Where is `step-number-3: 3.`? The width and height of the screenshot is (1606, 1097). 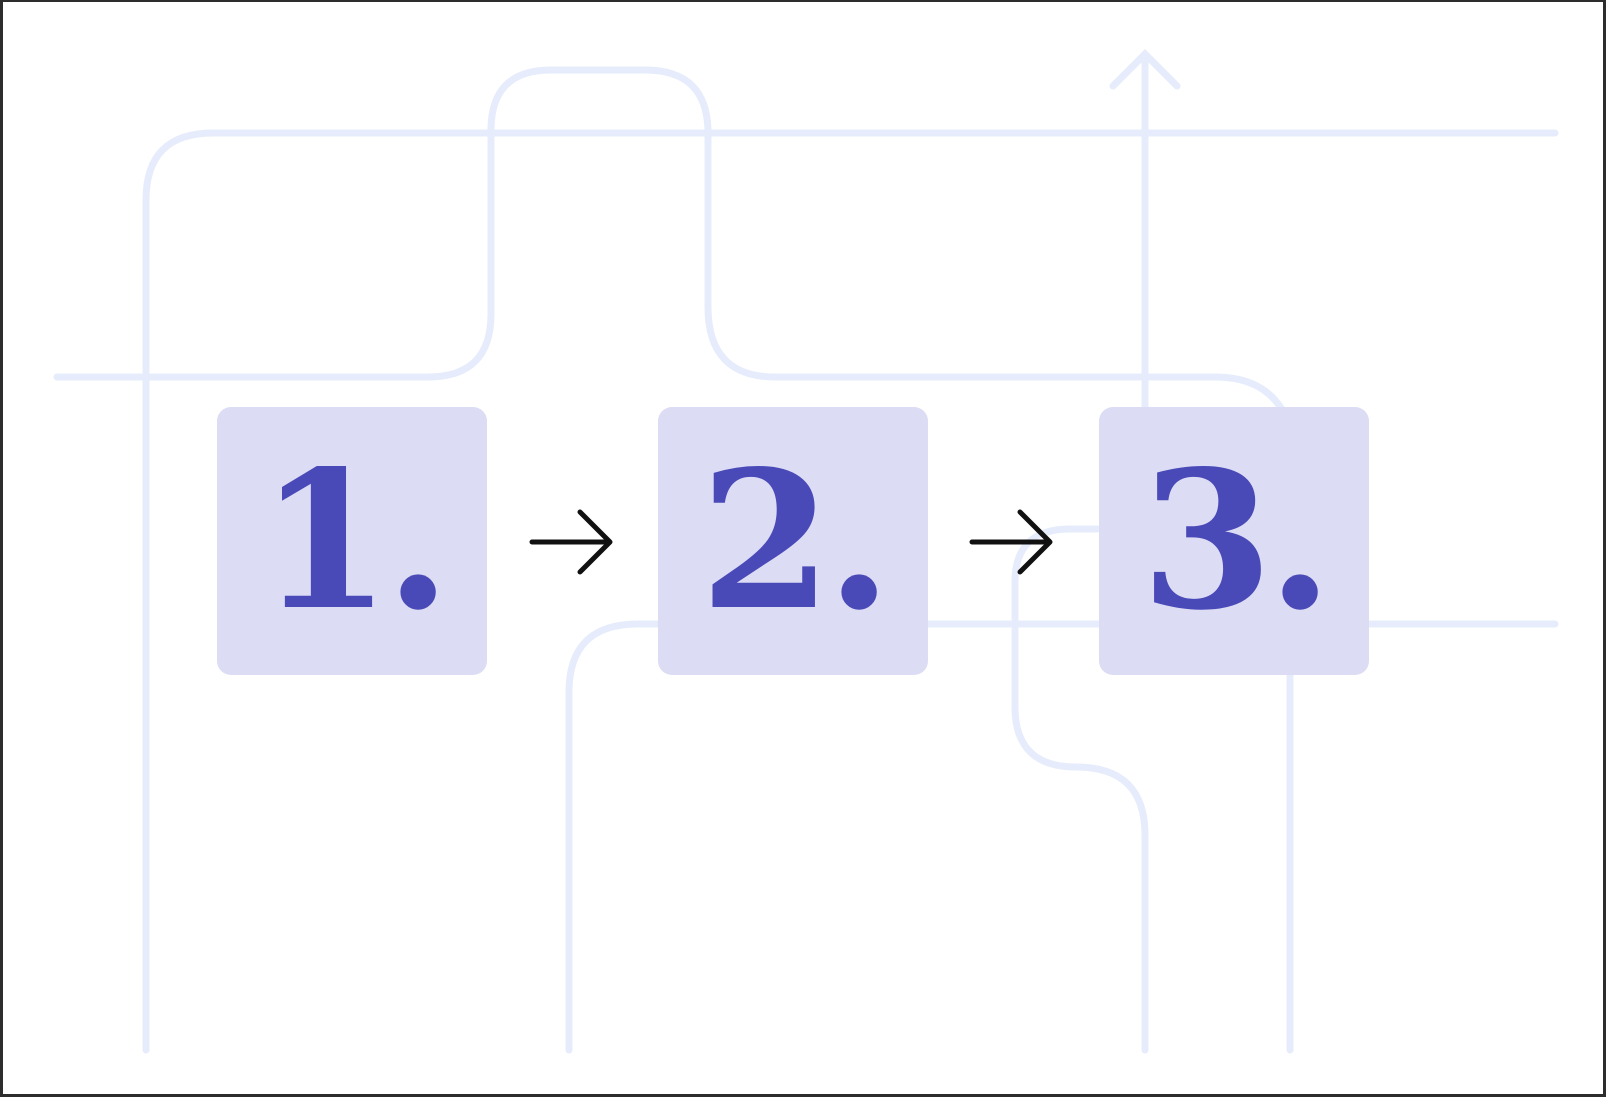
step-number-3: 3. is located at coordinates (1236, 540).